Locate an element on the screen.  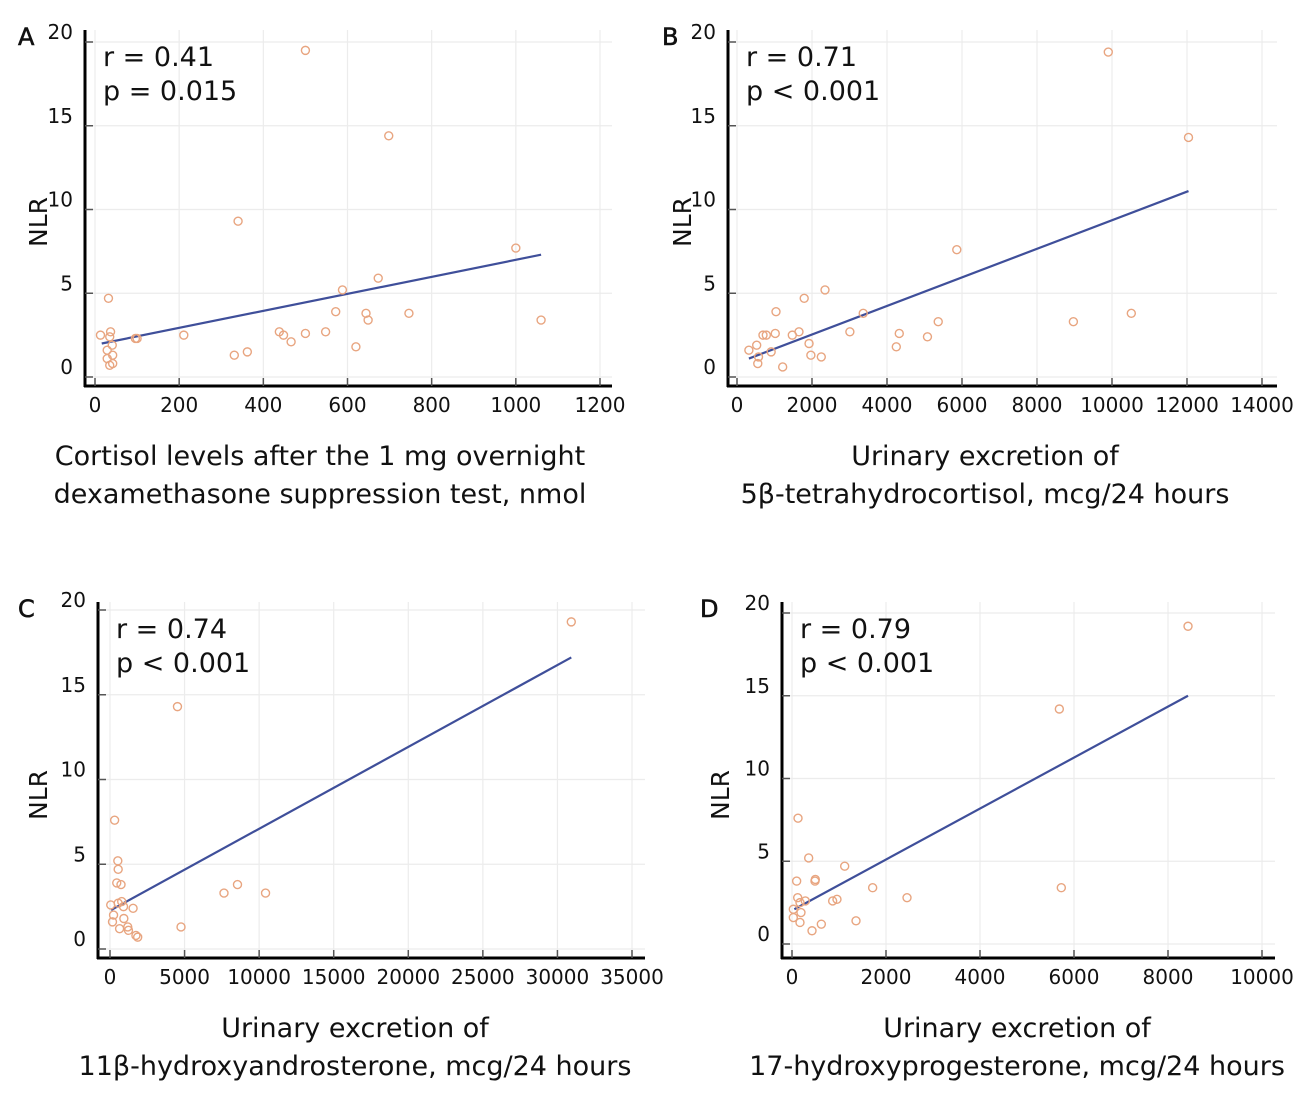
x-axis-label: 11β-hydroxyandrosterone, mcg/24 hours is located at coordinates (355, 1066).